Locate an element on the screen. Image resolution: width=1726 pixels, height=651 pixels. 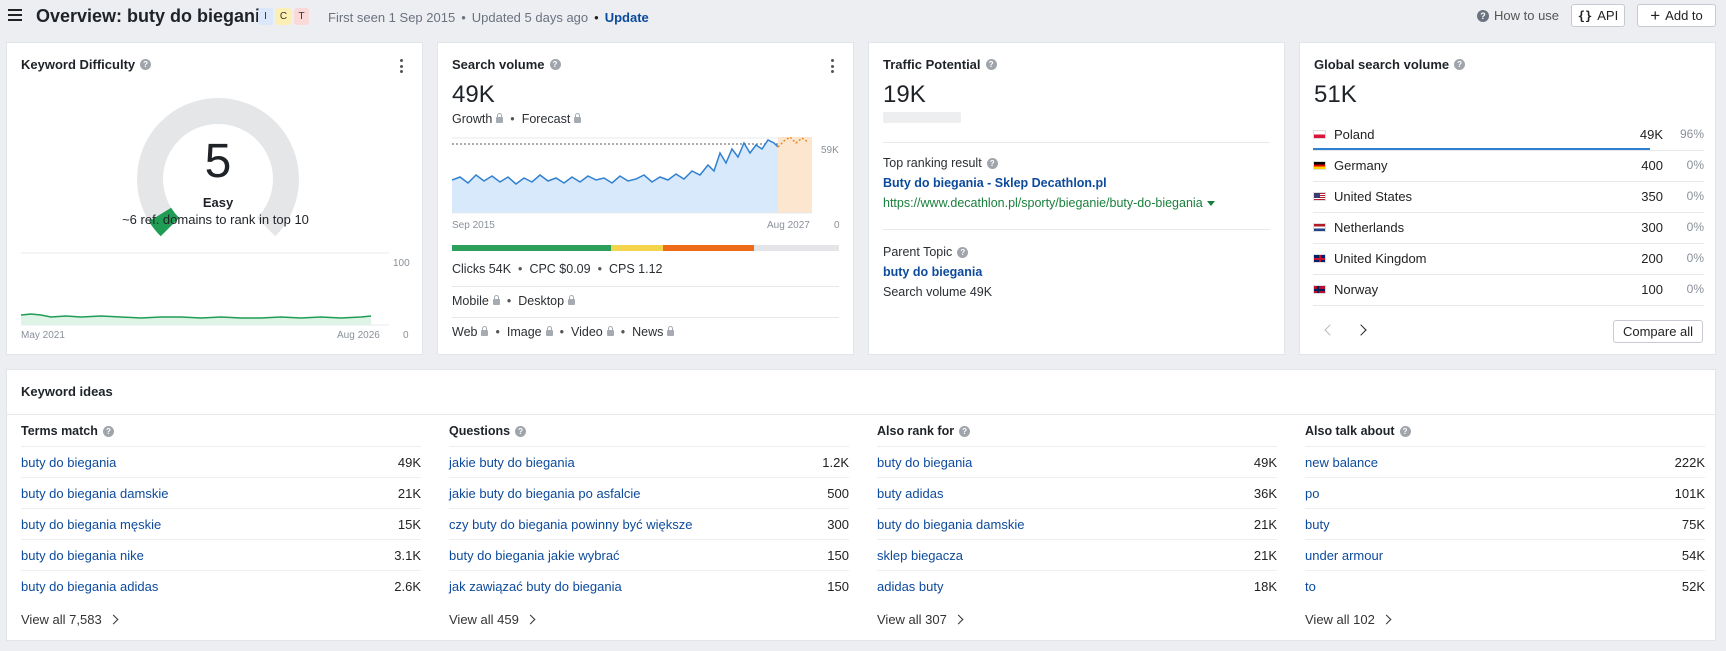
column-title-text: Also talk about is located at coordinates (1350, 431).